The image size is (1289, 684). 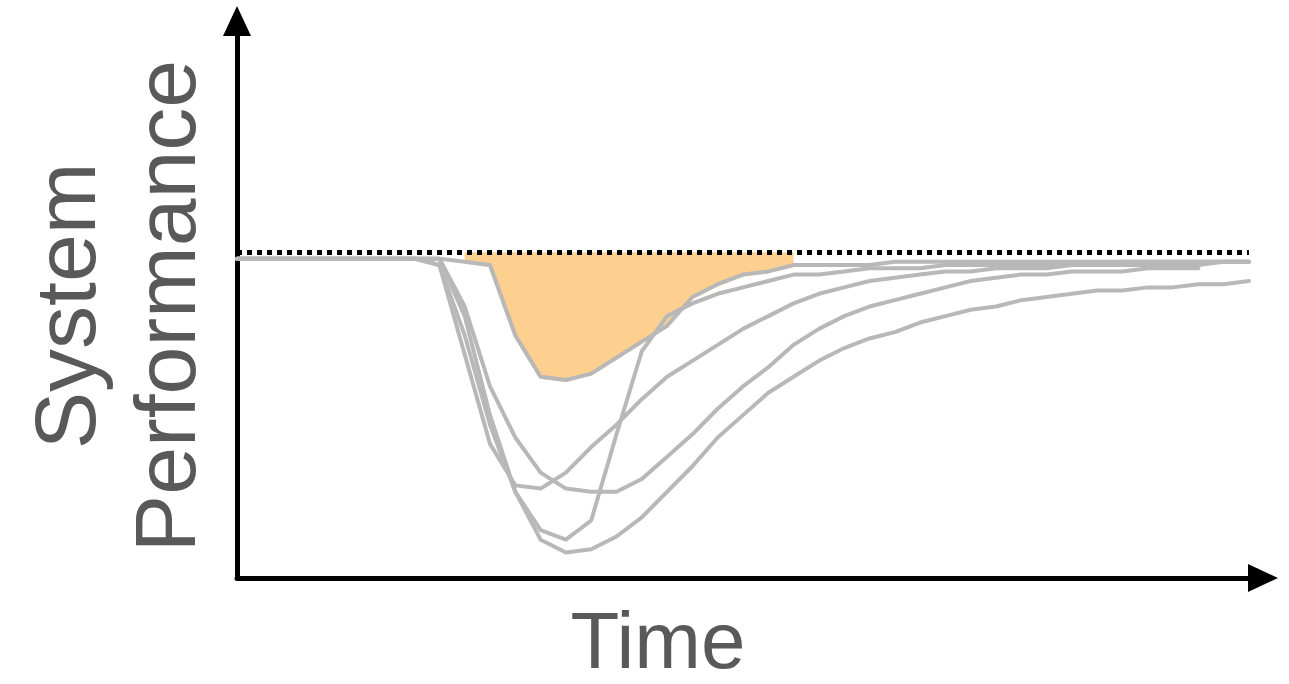 I want to click on x-axis-title: Time, so click(x=658, y=639).